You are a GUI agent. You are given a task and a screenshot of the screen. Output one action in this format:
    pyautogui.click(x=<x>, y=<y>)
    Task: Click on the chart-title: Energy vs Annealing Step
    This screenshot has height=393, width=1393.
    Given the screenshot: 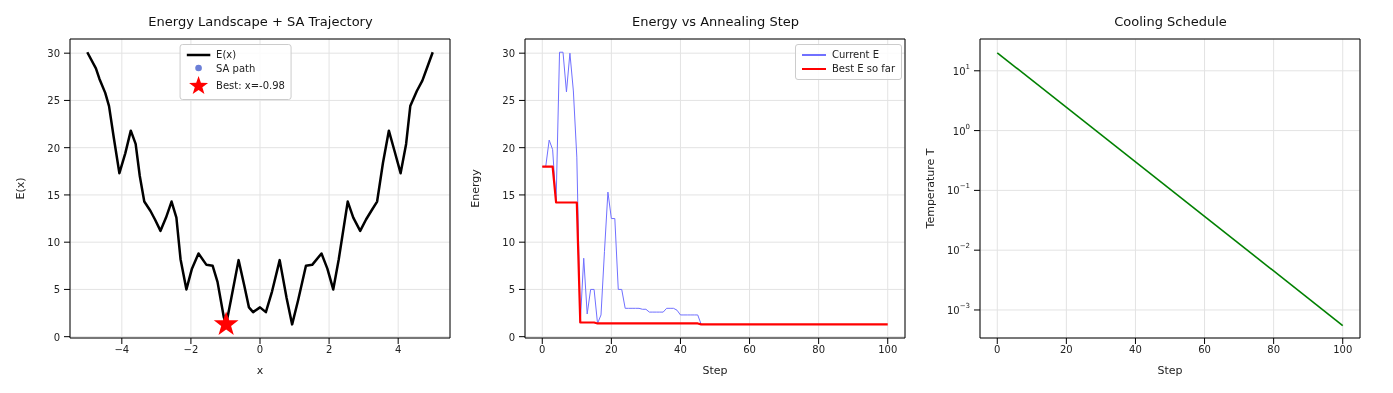 What is the action you would take?
    pyautogui.click(x=715, y=21)
    